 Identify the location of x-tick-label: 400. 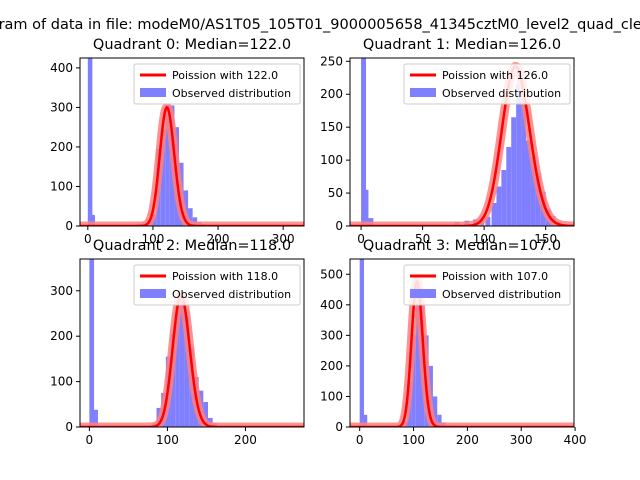
(575, 440).